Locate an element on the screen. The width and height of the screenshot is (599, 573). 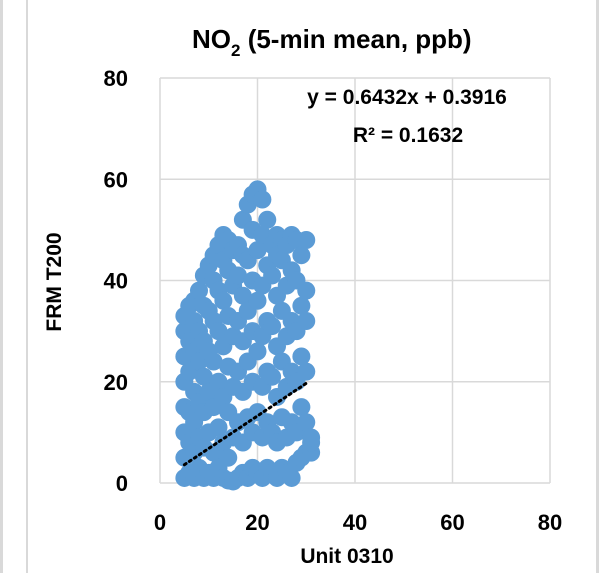
x-tick-label: 80 is located at coordinates (550, 522).